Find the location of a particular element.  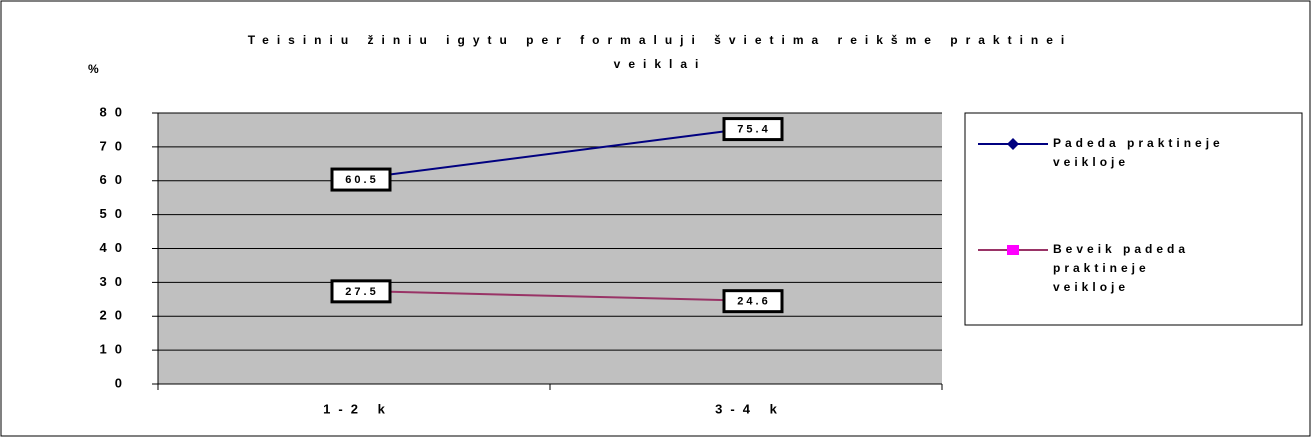

x-tick-label: 1-2 k is located at coordinates (358, 408).